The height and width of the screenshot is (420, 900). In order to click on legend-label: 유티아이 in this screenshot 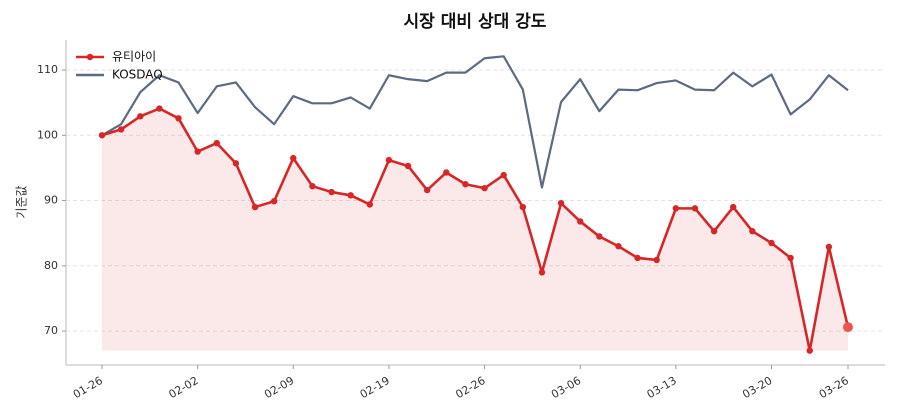, I will do `click(134, 57)`.